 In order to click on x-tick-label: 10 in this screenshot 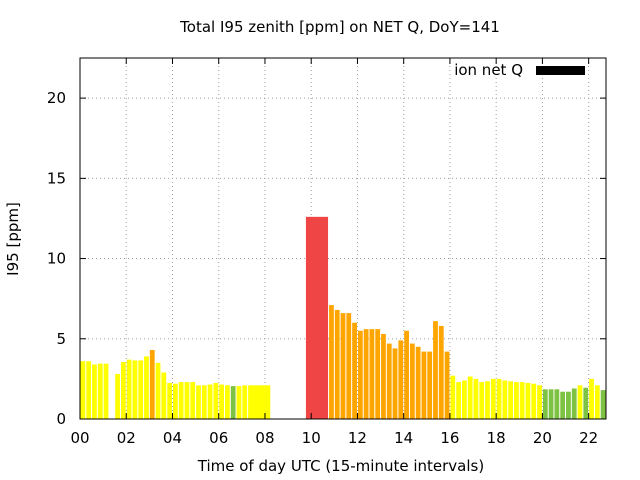, I will do `click(311, 438)`.